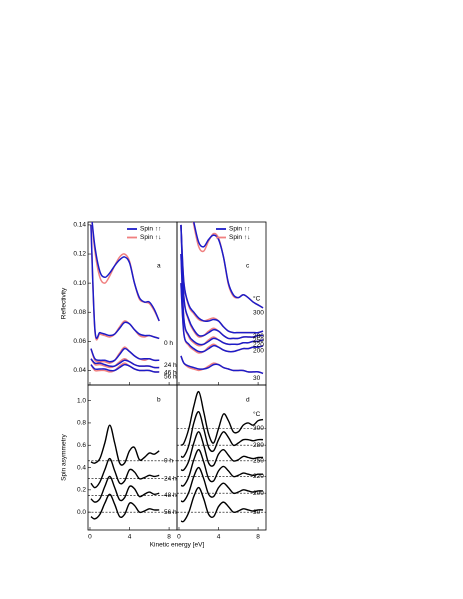 The image size is (463, 599). I want to click on panel-frame, so click(221, 457).